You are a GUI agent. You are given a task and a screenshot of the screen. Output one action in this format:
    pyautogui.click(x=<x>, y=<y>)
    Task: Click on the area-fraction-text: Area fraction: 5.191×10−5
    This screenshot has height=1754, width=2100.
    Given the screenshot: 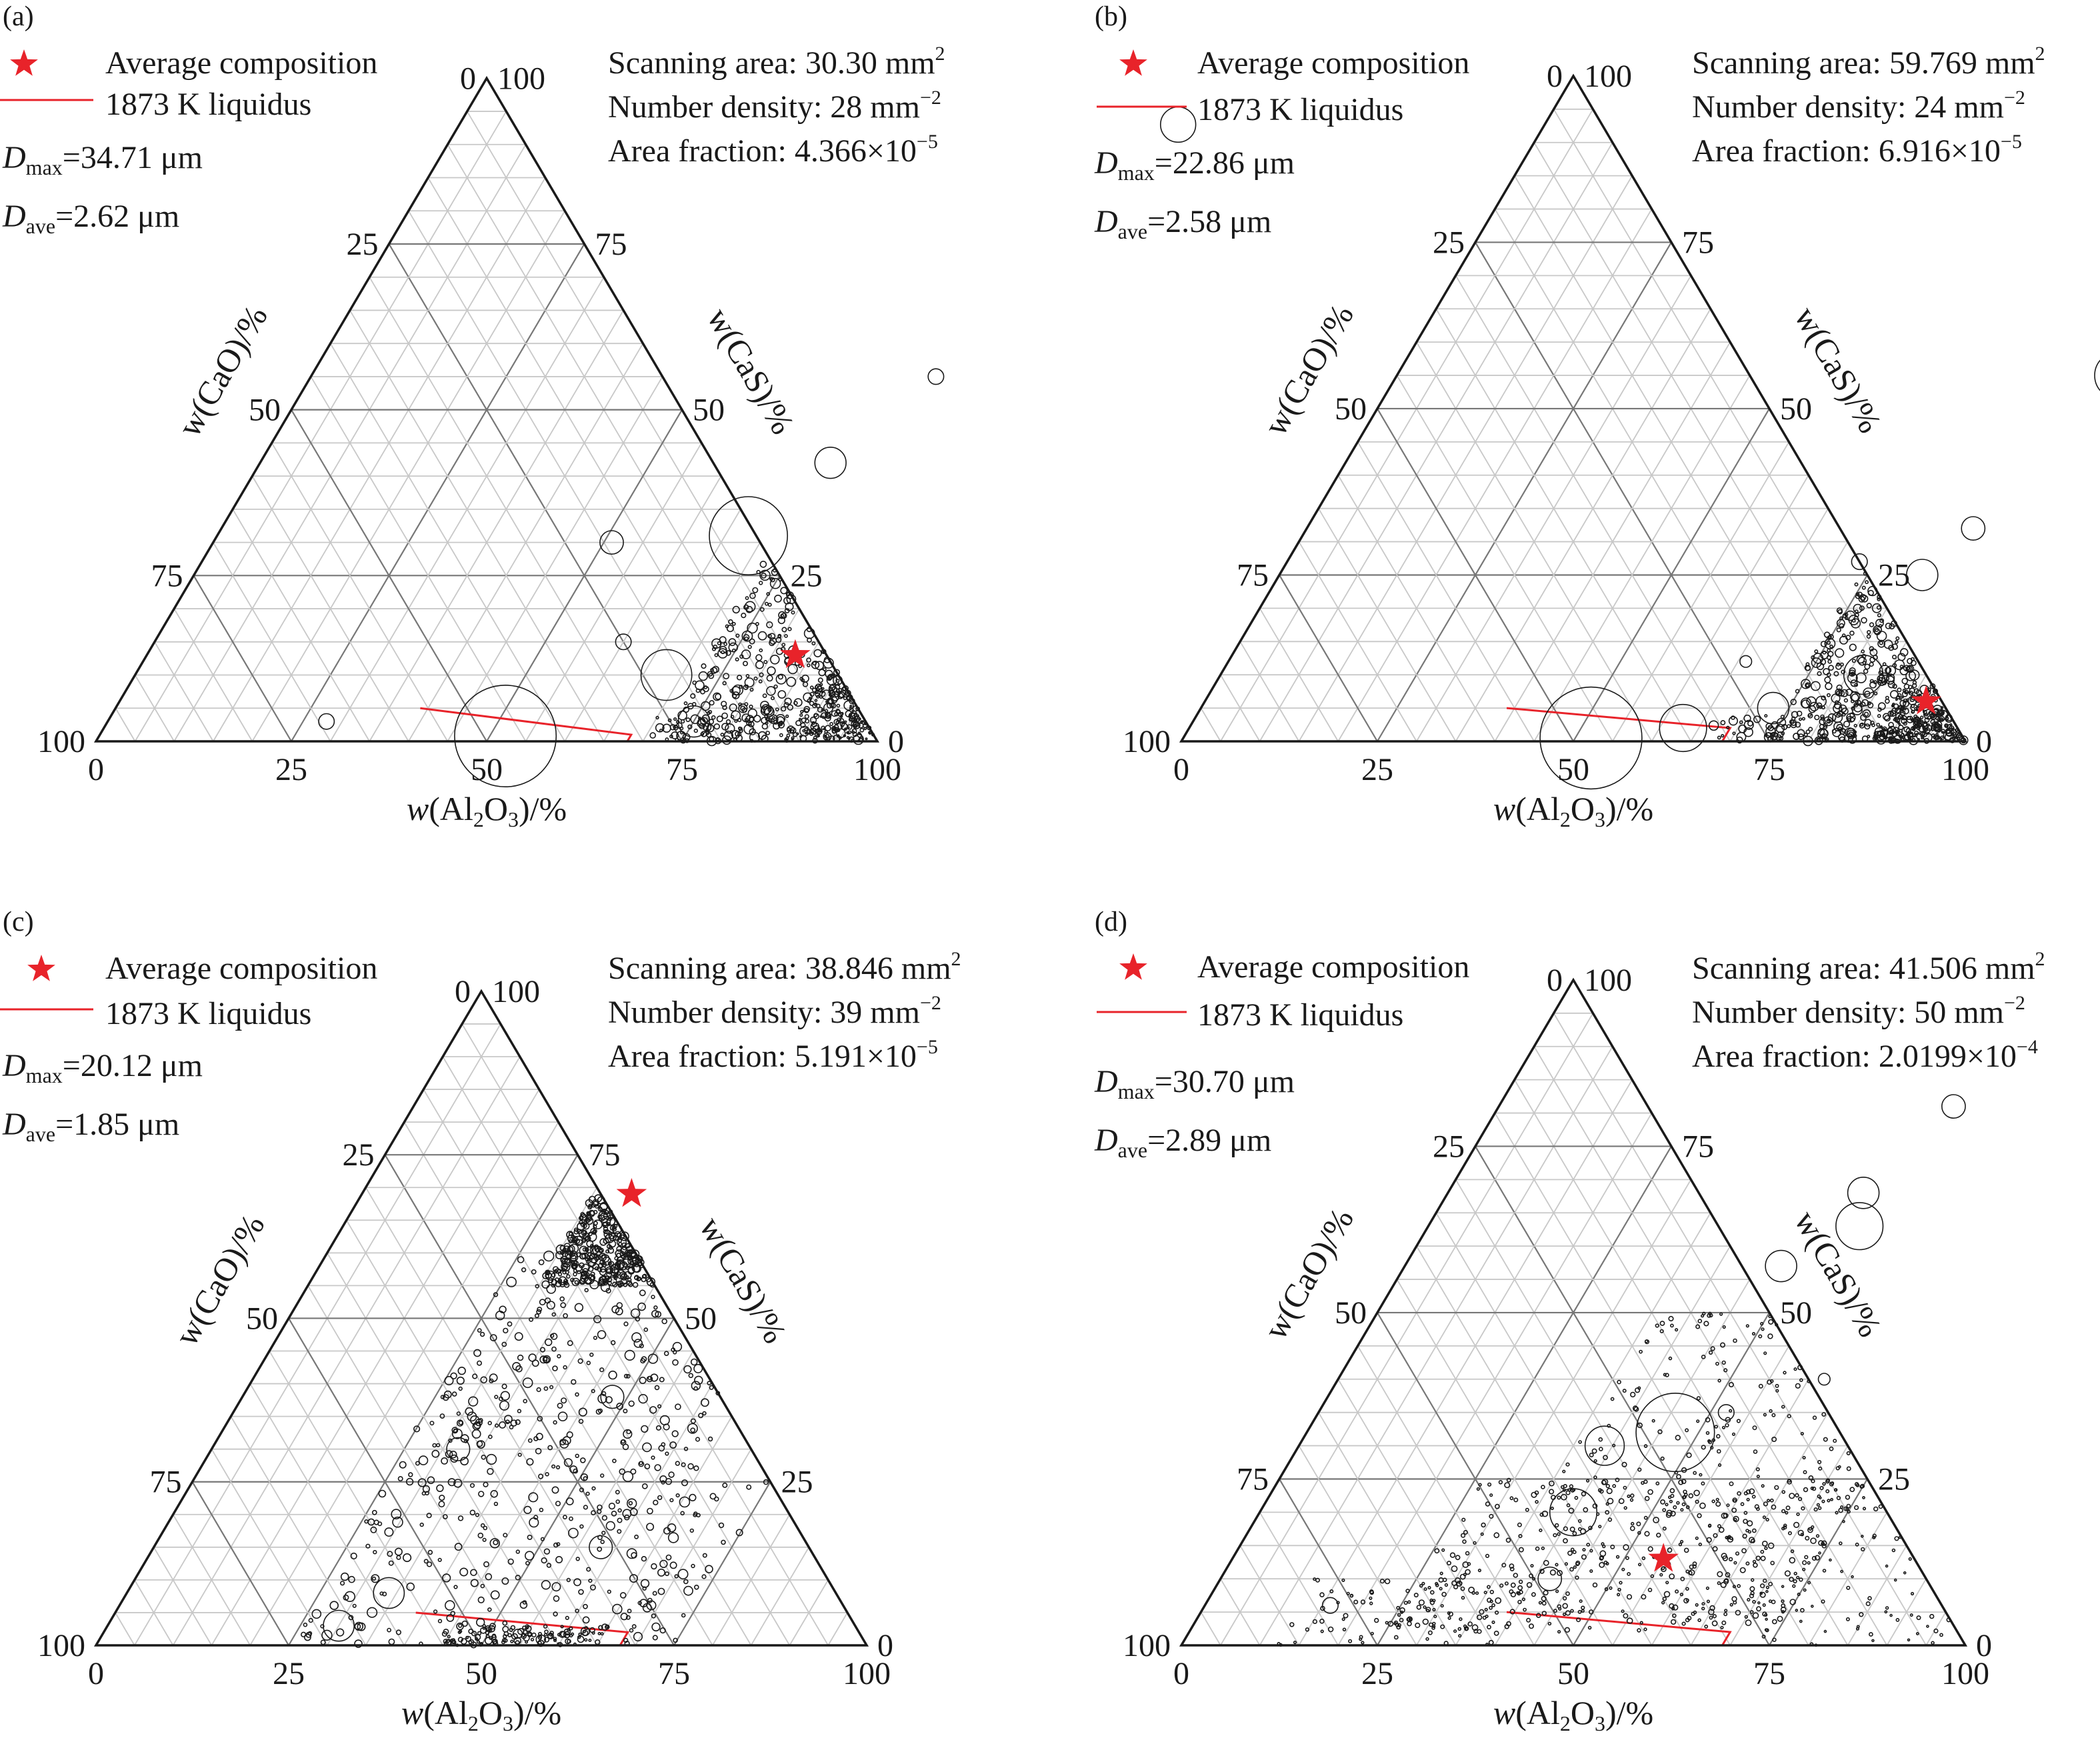 What is the action you would take?
    pyautogui.click(x=773, y=1055)
    